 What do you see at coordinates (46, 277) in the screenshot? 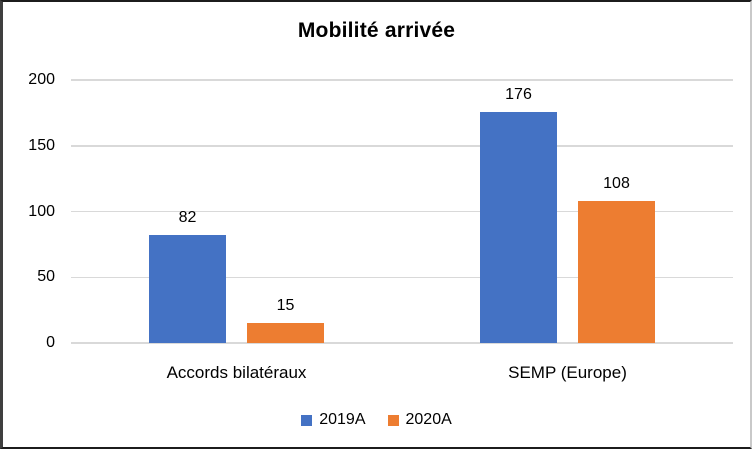
I see `y-tick-label-50: 50` at bounding box center [46, 277].